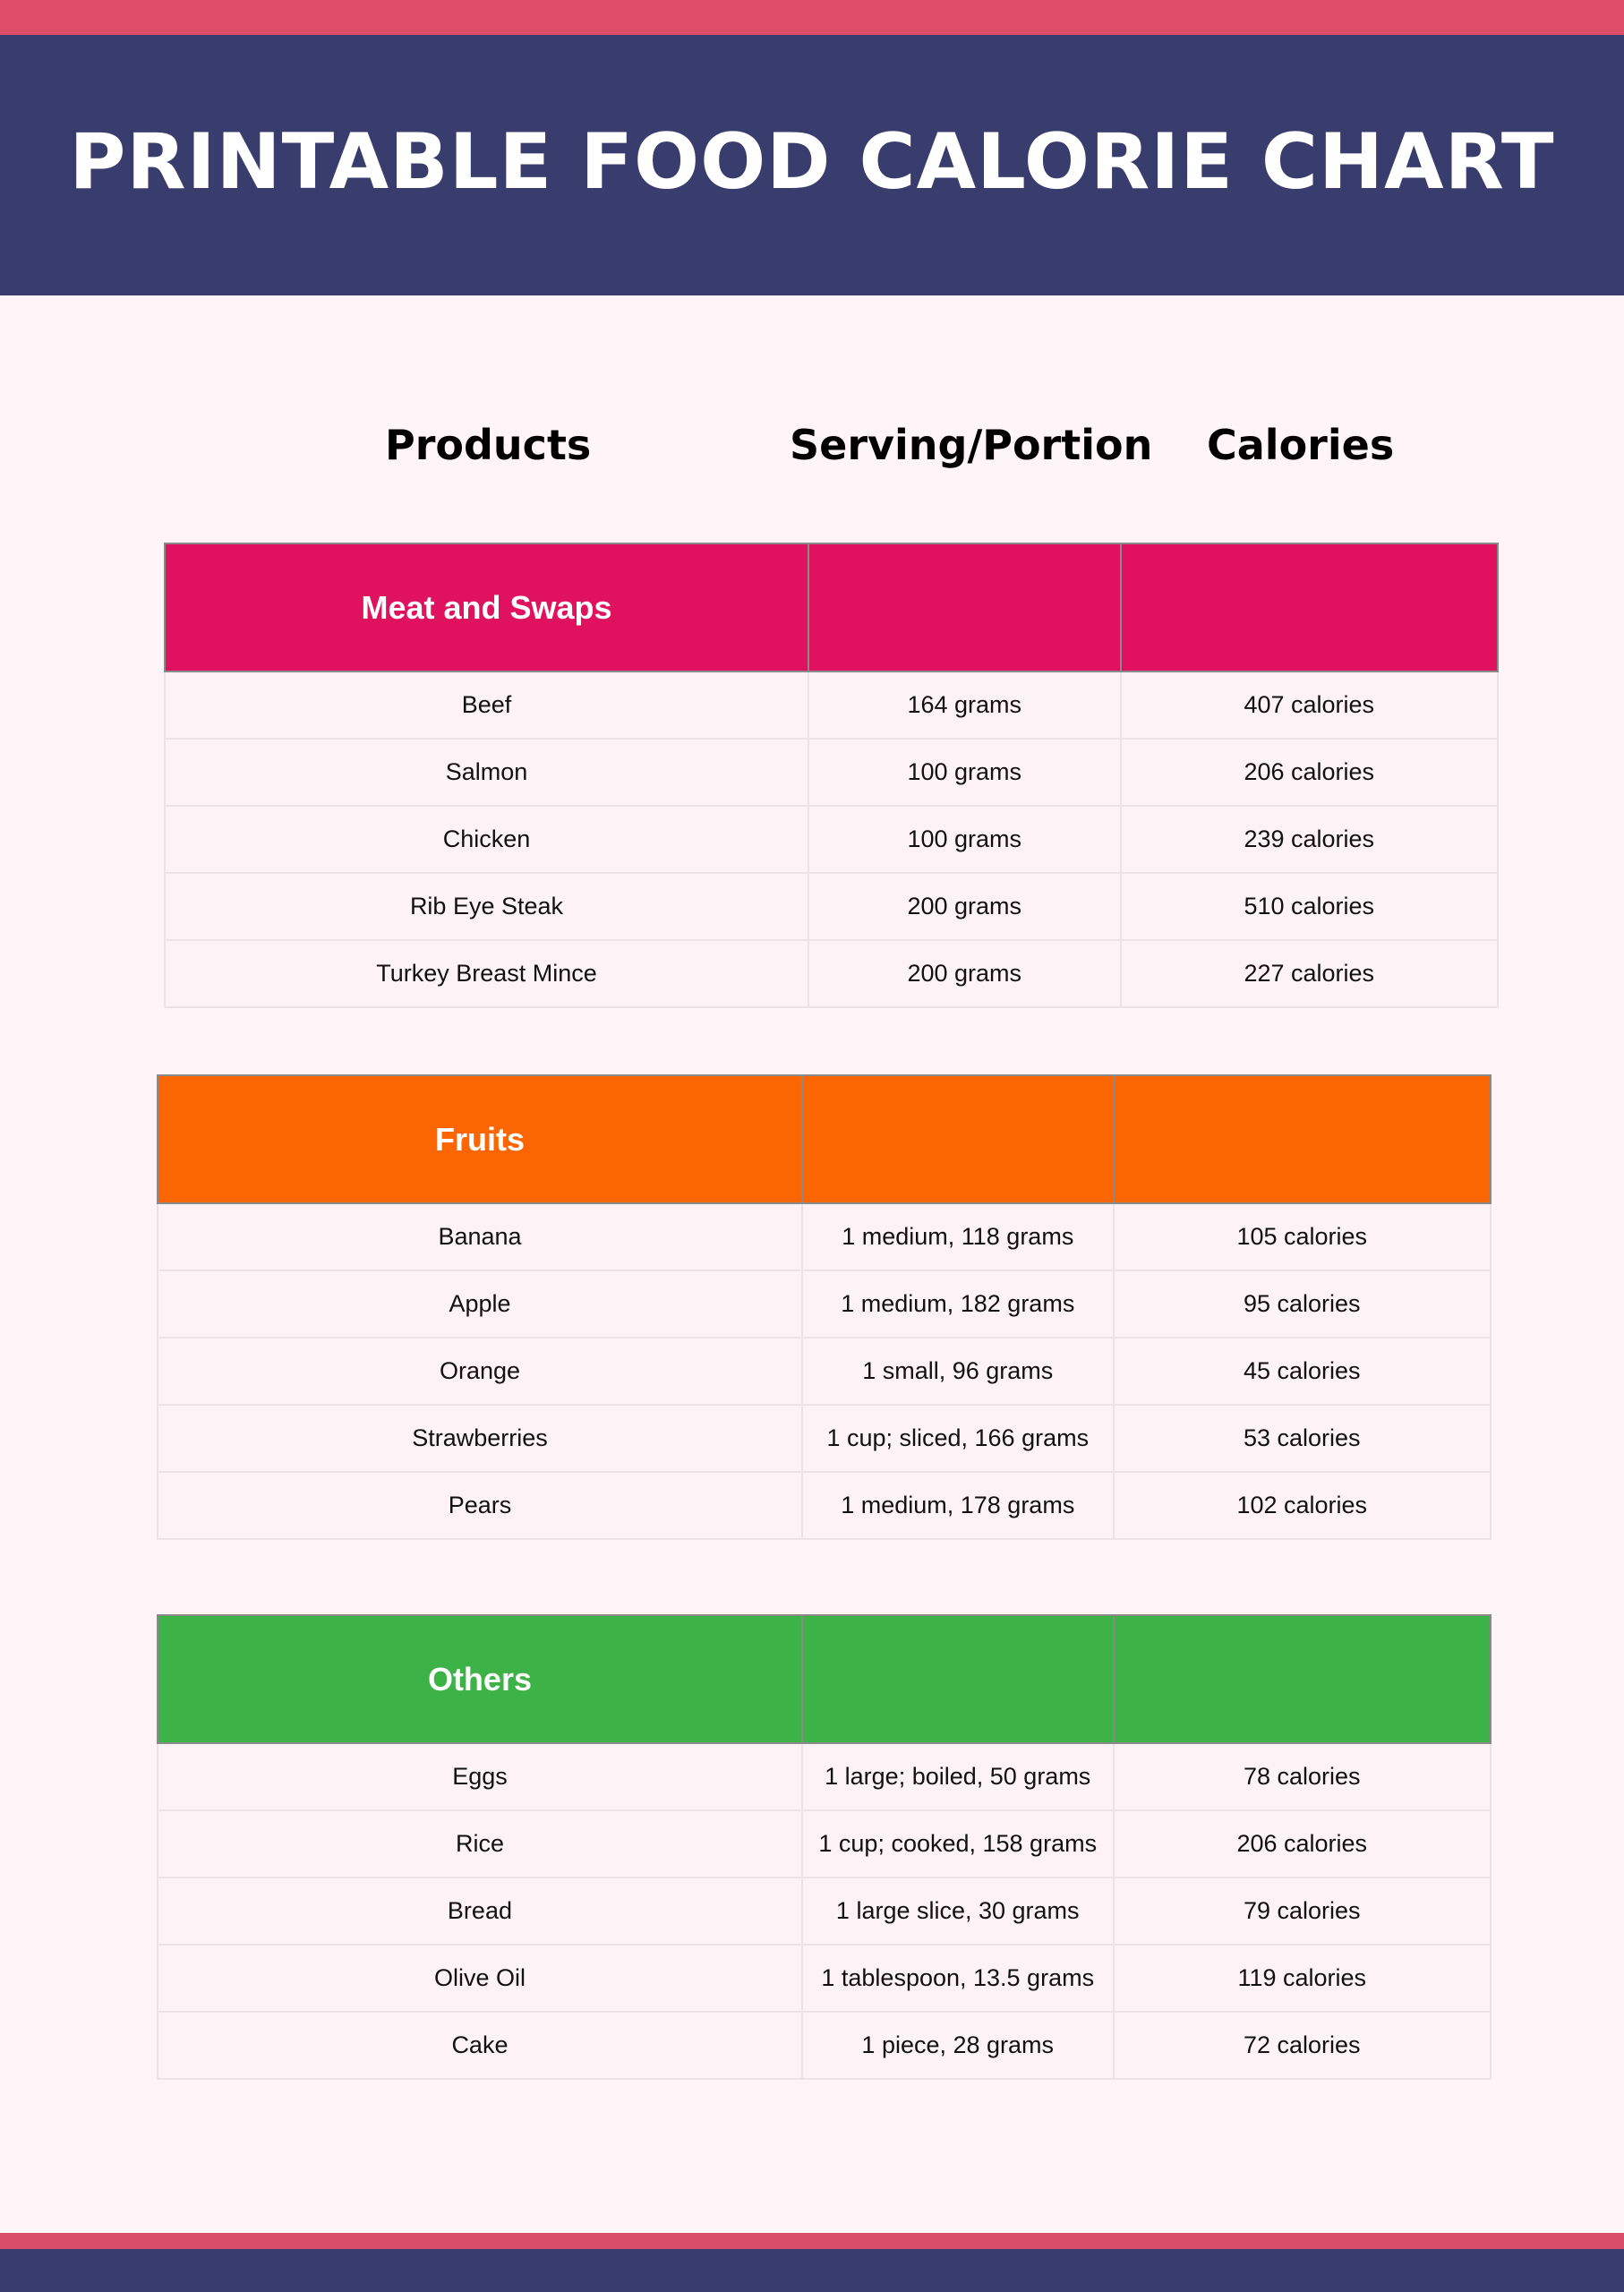  Describe the element at coordinates (1302, 1911) in the screenshot. I see `calories-cell: 79 calories` at that location.